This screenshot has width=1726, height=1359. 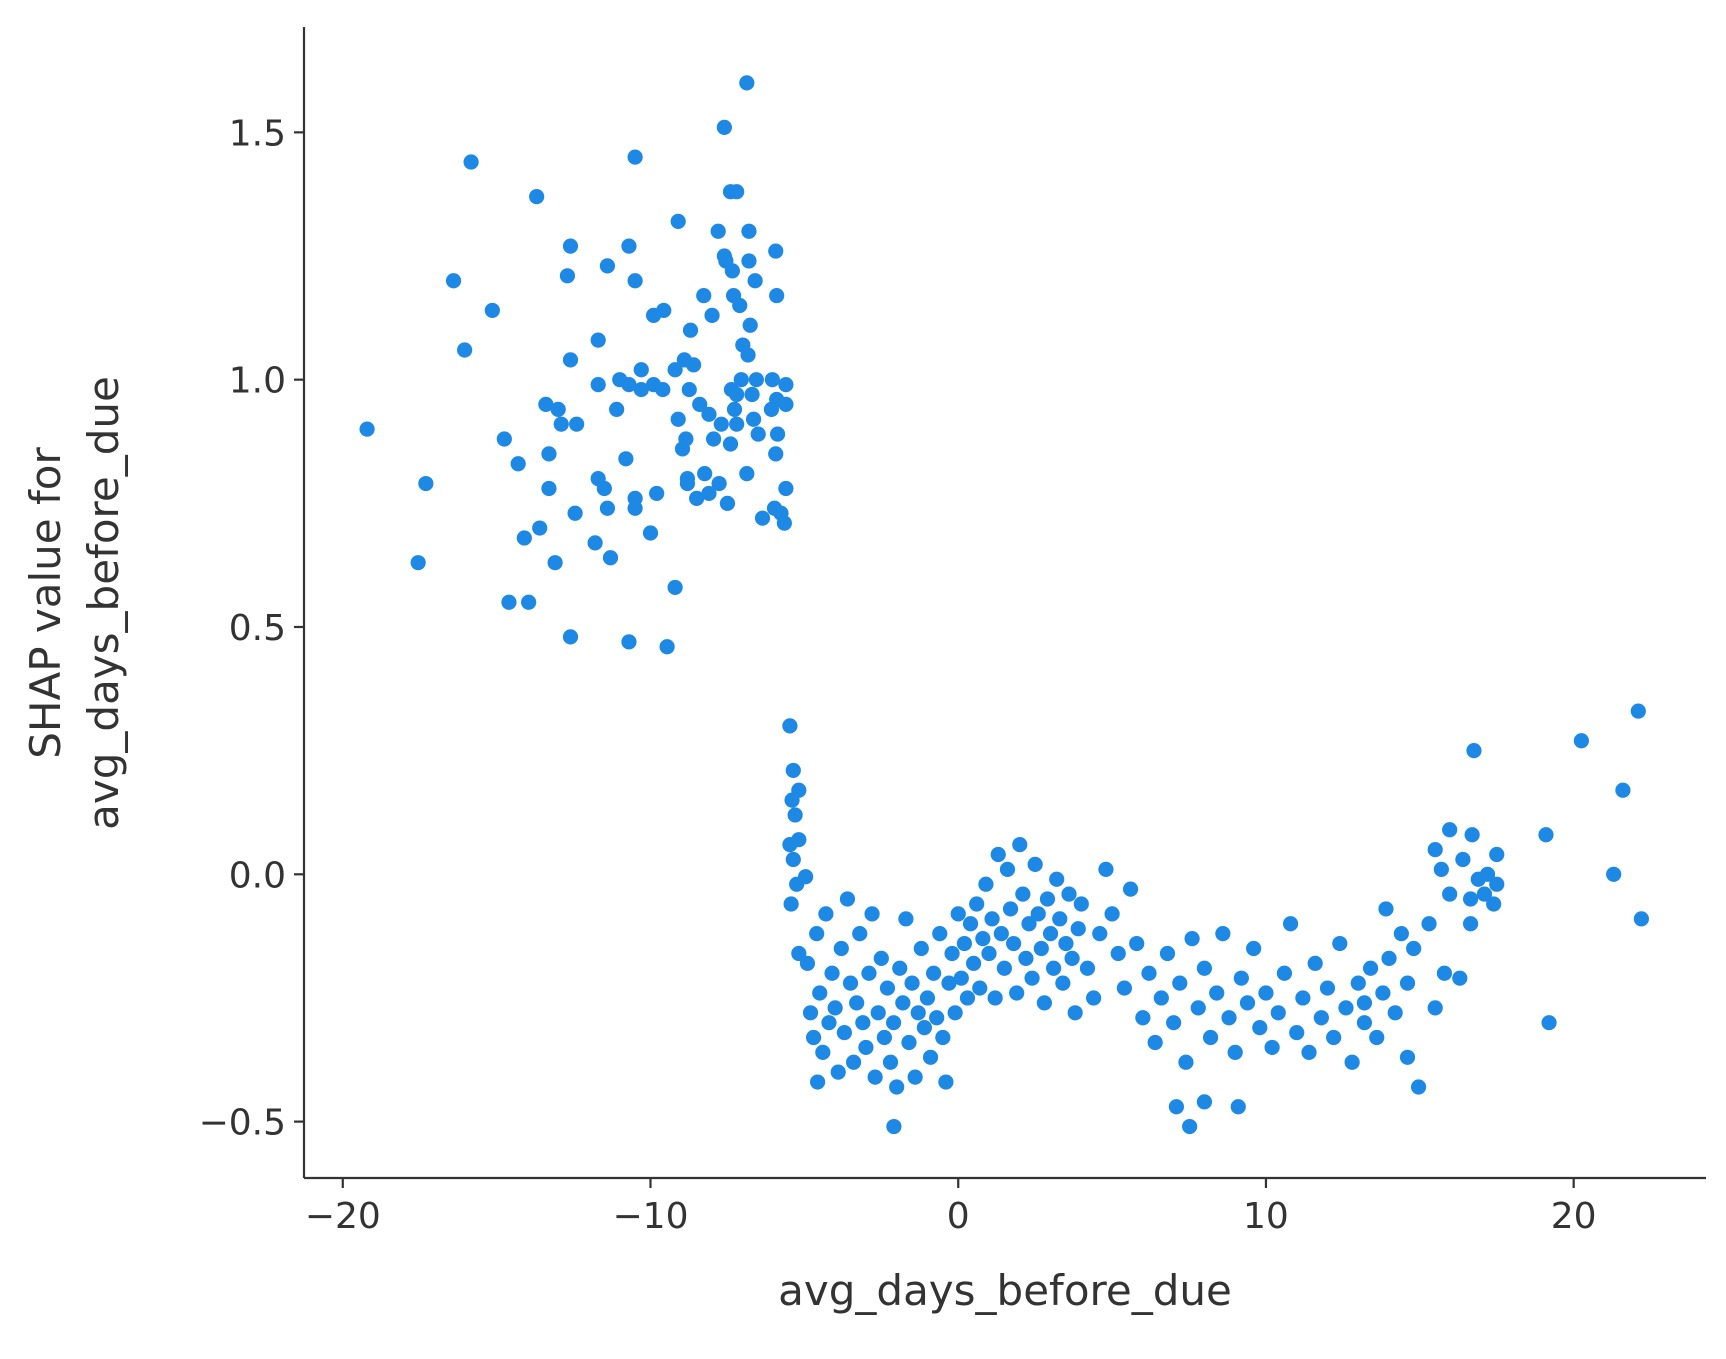 I want to click on x-tick-label: −20, so click(x=343, y=1216).